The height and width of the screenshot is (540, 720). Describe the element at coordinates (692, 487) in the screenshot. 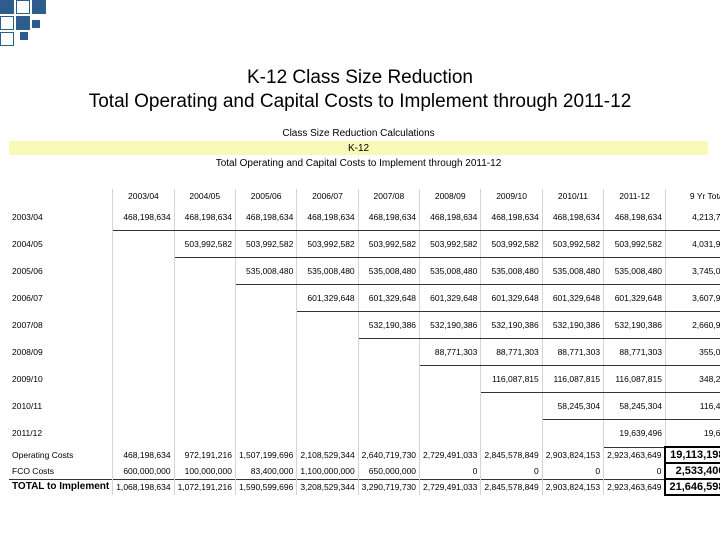

I see `grand-total-cell: 21,646,598,764` at that location.